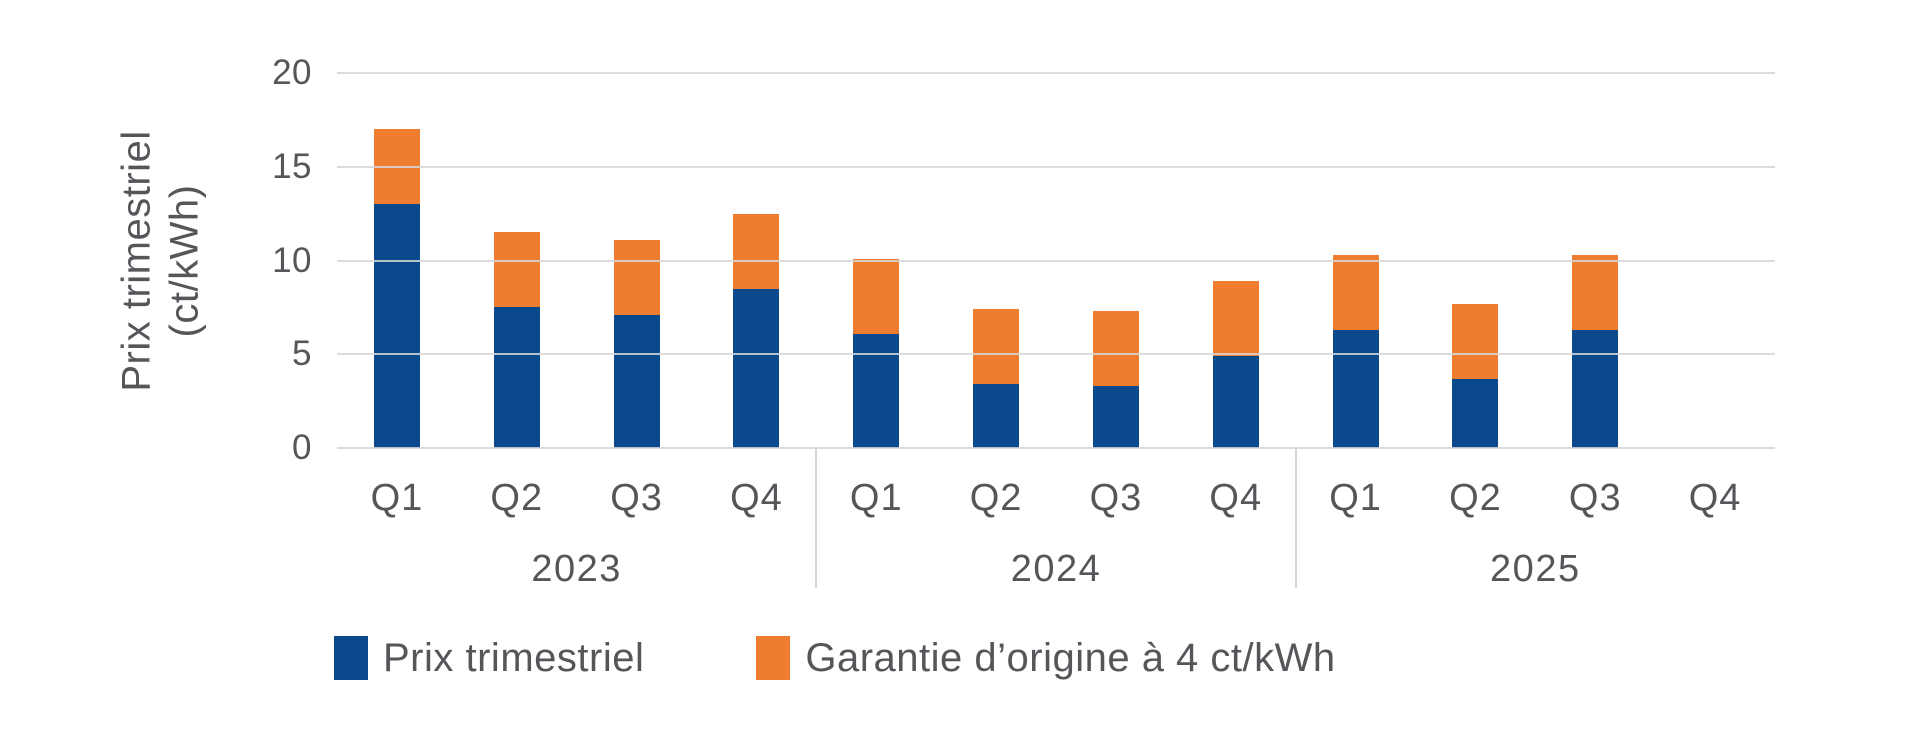  I want to click on x-label-q4-2023: Q4, so click(756, 498).